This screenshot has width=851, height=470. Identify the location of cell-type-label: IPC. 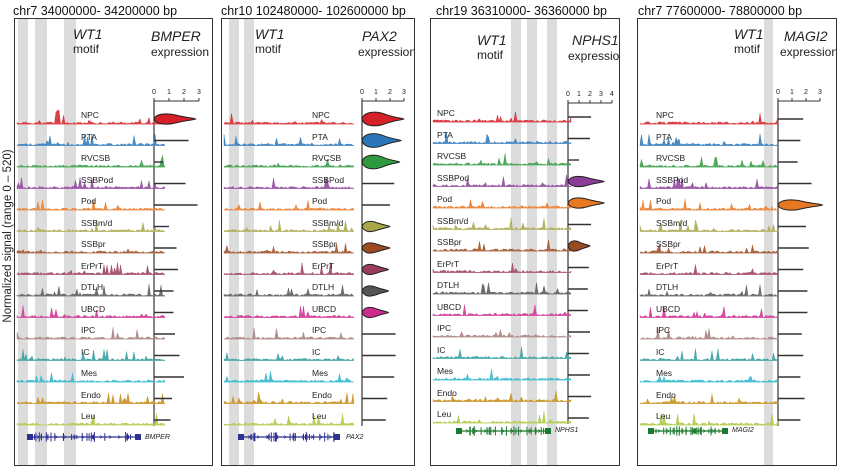
(444, 328).